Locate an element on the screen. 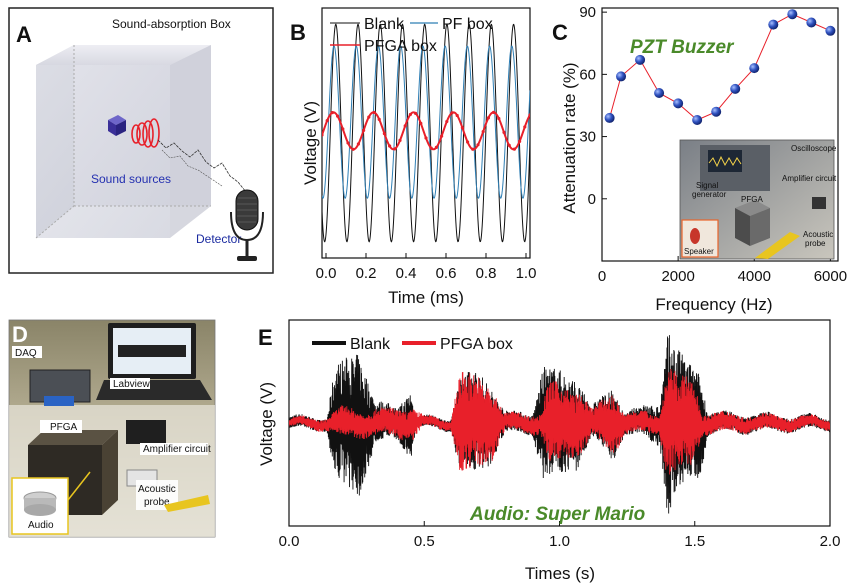 The height and width of the screenshot is (588, 865). e-series-pfga is located at coordinates (559, 422).